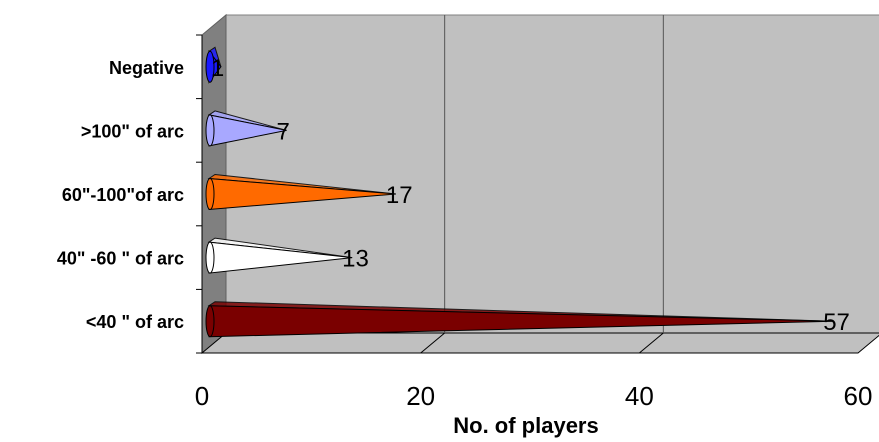 The width and height of the screenshot is (879, 442). What do you see at coordinates (639, 396) in the screenshot?
I see `x-tick-label: 40` at bounding box center [639, 396].